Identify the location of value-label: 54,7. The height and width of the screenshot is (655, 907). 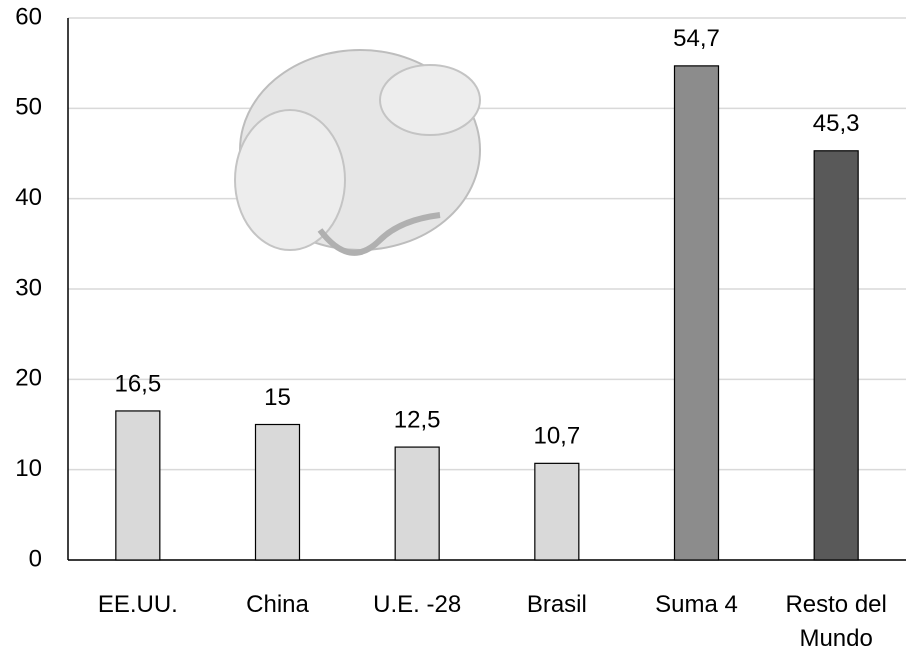
(696, 38).